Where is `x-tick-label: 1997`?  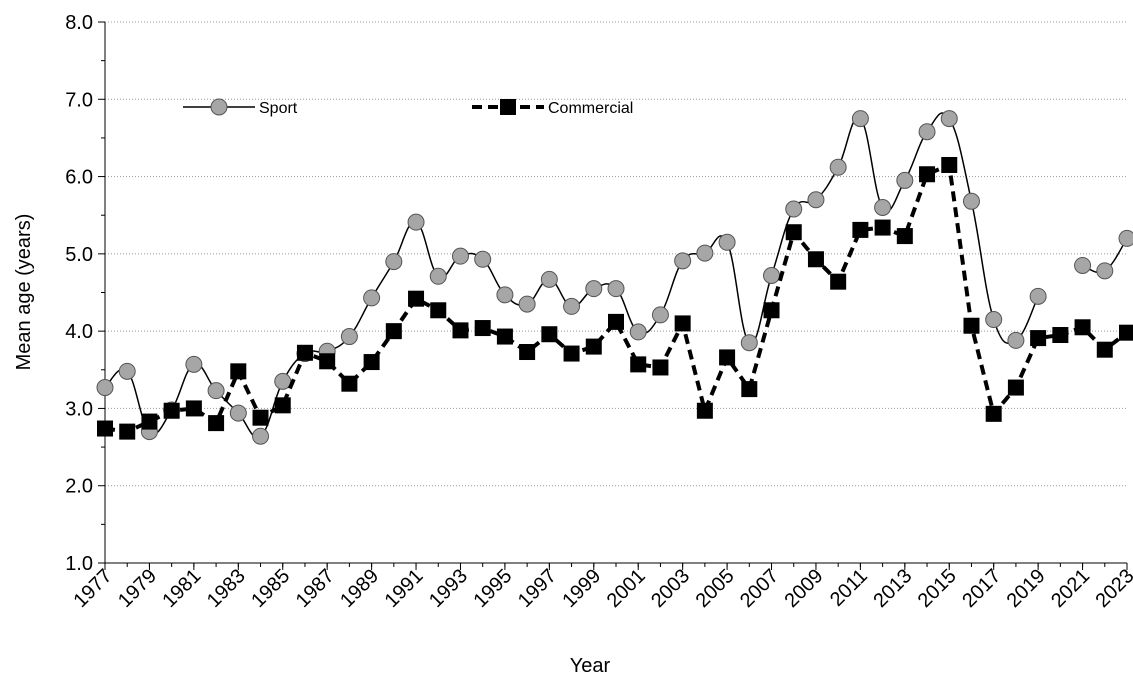
x-tick-label: 1997 is located at coordinates (537, 588).